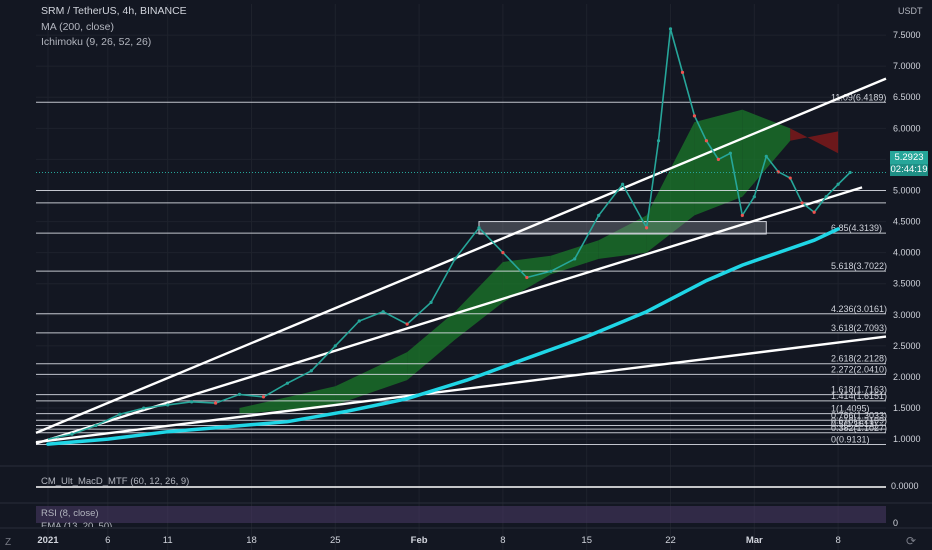  What do you see at coordinates (859, 309) in the screenshot?
I see `fib-label-3: 4.236(3.0161)` at bounding box center [859, 309].